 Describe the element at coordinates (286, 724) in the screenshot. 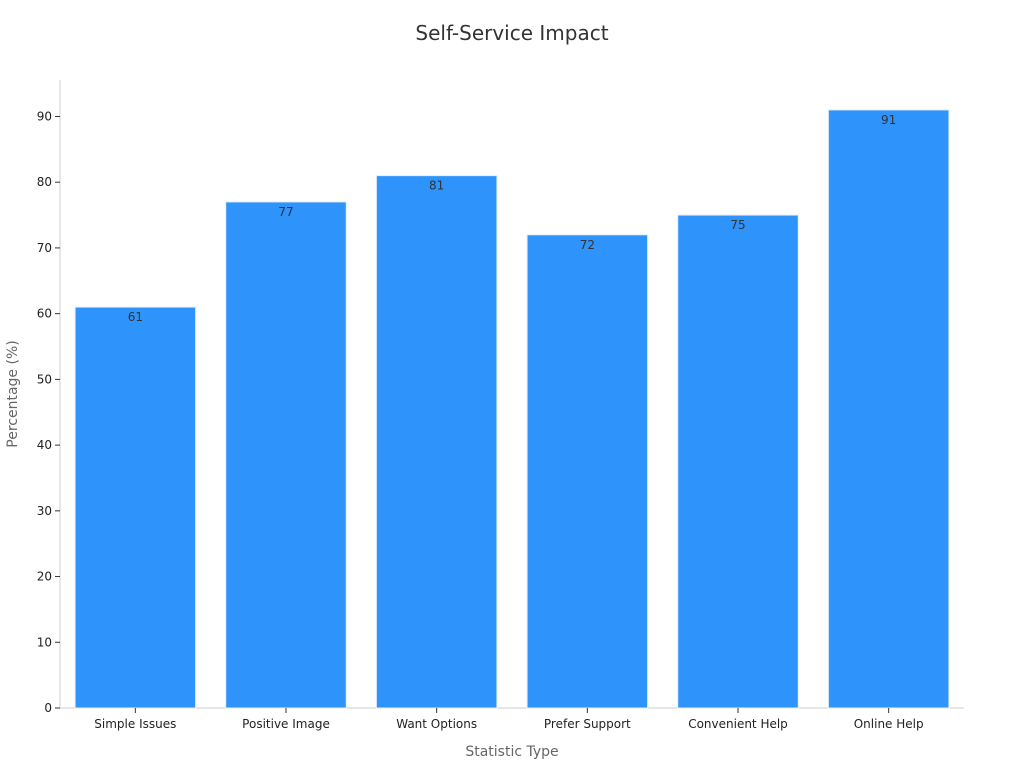

I see `x-tick-label: Positive Image` at that location.